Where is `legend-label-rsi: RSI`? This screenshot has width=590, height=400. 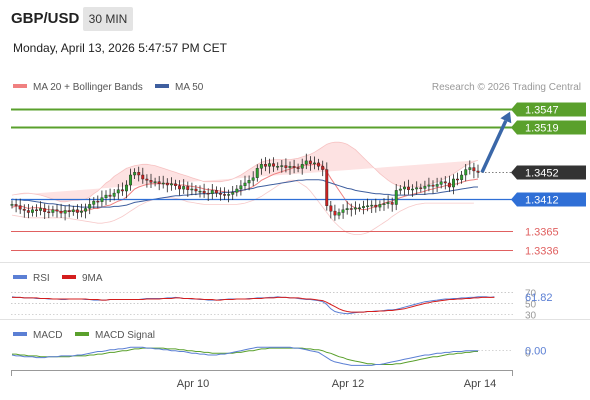 legend-label-rsi: RSI is located at coordinates (41, 278).